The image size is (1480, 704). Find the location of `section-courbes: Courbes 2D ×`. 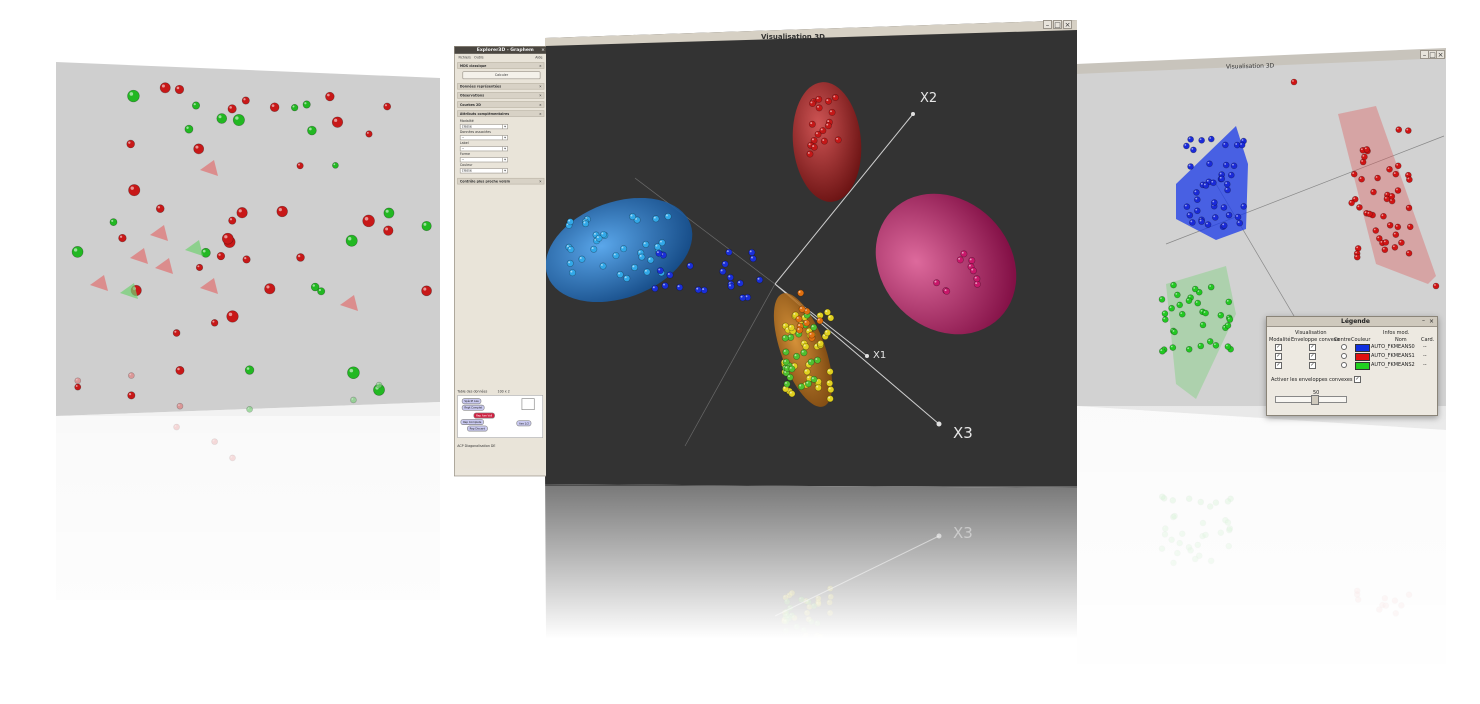

section-courbes: Courbes 2D × is located at coordinates (501, 104).